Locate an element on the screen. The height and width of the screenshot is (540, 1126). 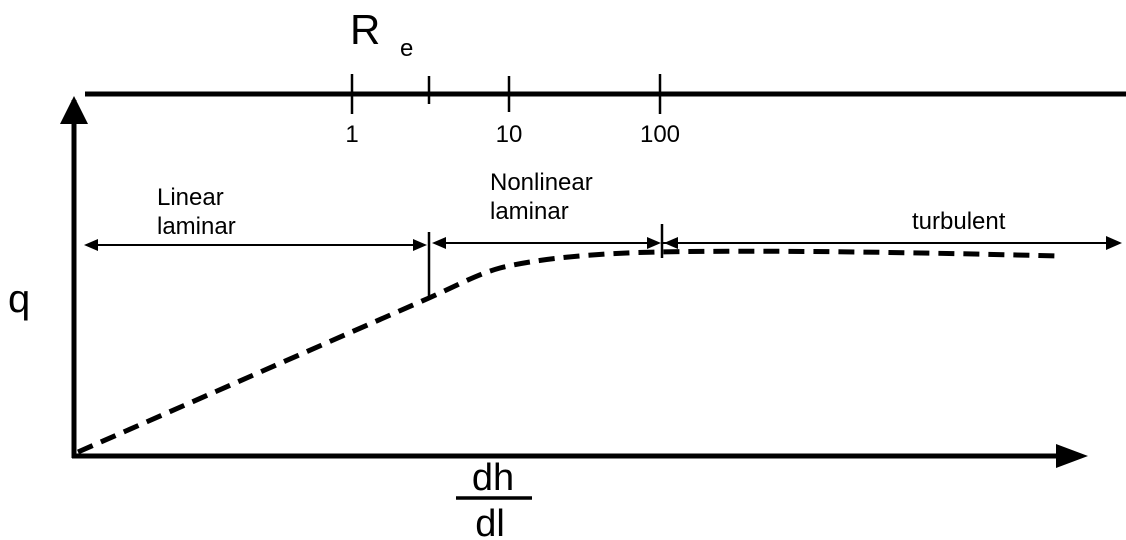
nonlinear-regime-label-line2: laminar is located at coordinates (529, 211).